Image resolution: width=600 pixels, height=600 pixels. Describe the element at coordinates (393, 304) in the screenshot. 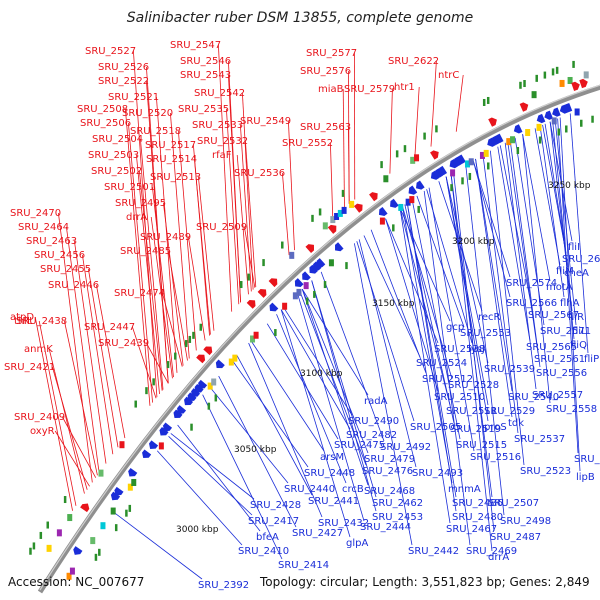

I see `position-tick-label: 3150 kbp` at that location.